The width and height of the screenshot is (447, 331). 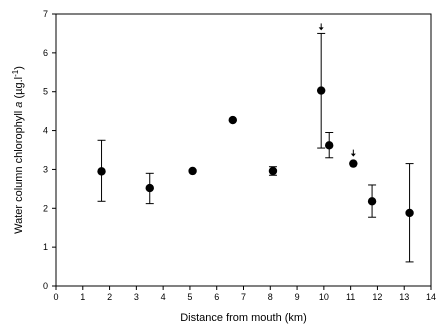 What do you see at coordinates (350, 297) in the screenshot?
I see `x-tick-label-11: 11` at bounding box center [350, 297].